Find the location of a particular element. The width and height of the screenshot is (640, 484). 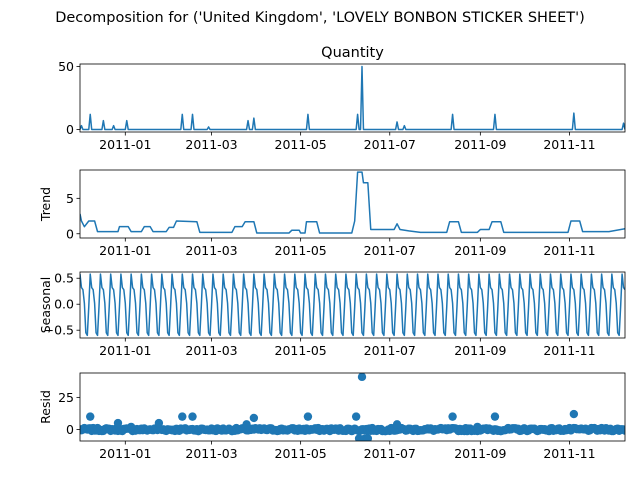

y-axis-label: Trend is located at coordinates (45, 204).